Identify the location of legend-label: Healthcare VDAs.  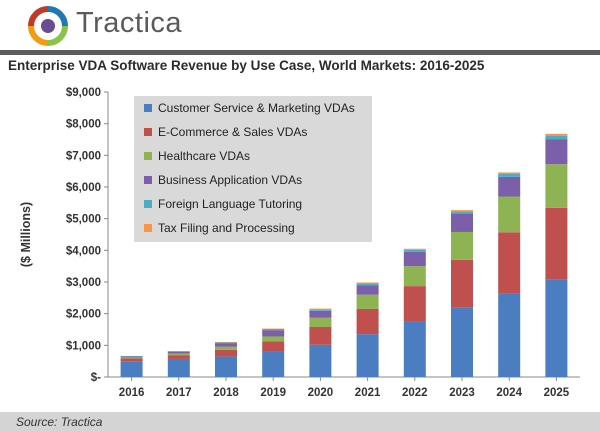
(204, 156).